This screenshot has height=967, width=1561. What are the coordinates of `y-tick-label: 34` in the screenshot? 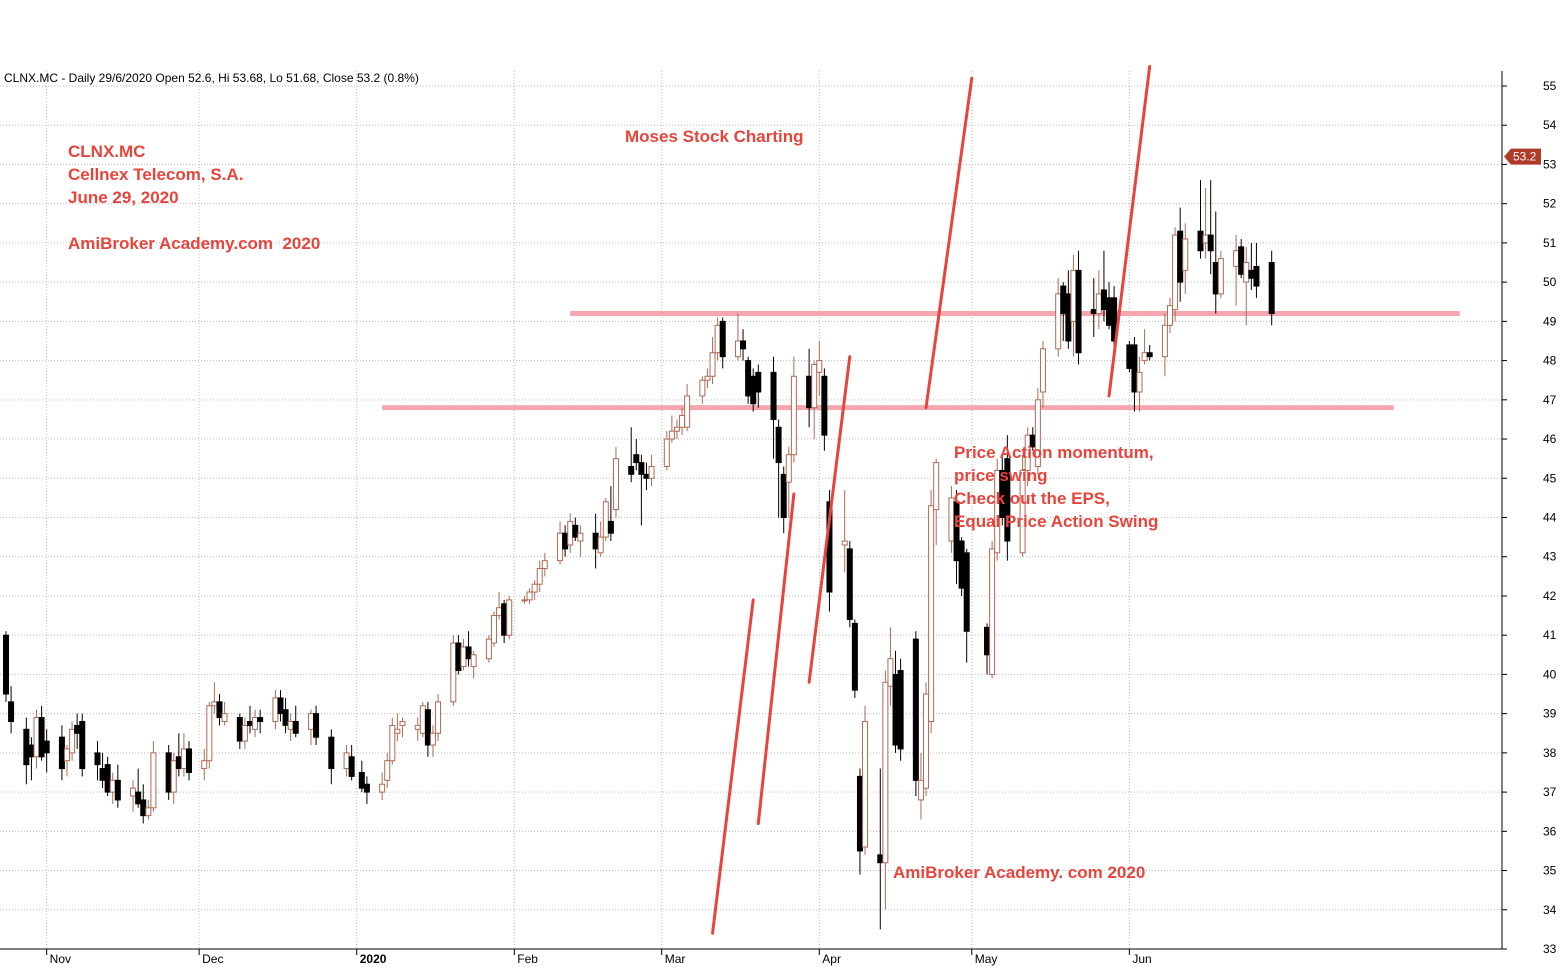 It's located at (1550, 910).